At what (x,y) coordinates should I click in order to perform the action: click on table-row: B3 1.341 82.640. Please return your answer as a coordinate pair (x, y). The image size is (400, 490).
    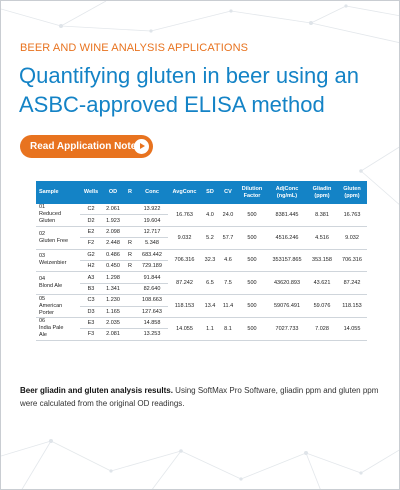
    Looking at the image, I should click on (201, 289).